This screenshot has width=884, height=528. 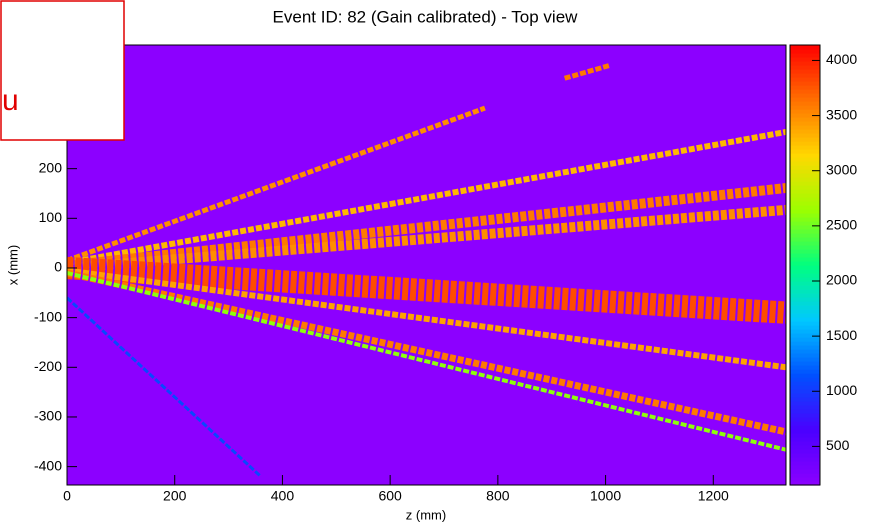 I want to click on x-tick-label: 400, so click(x=283, y=496).